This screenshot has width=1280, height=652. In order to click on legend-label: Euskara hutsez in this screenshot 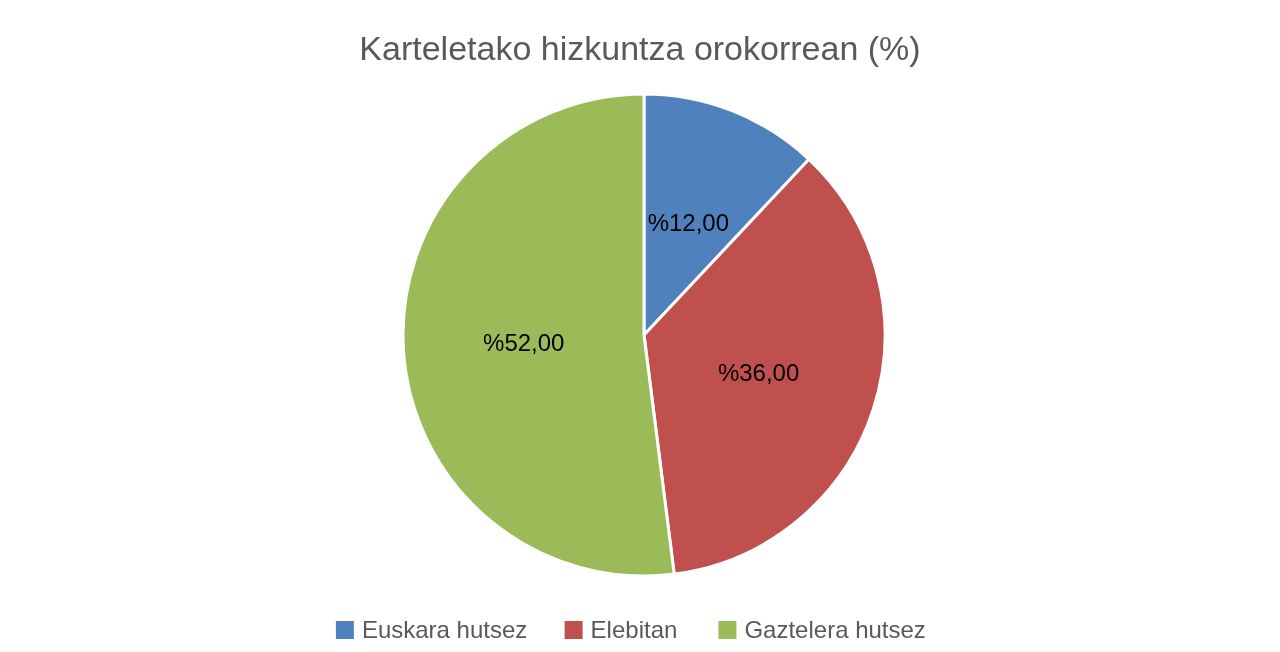, I will do `click(444, 630)`.